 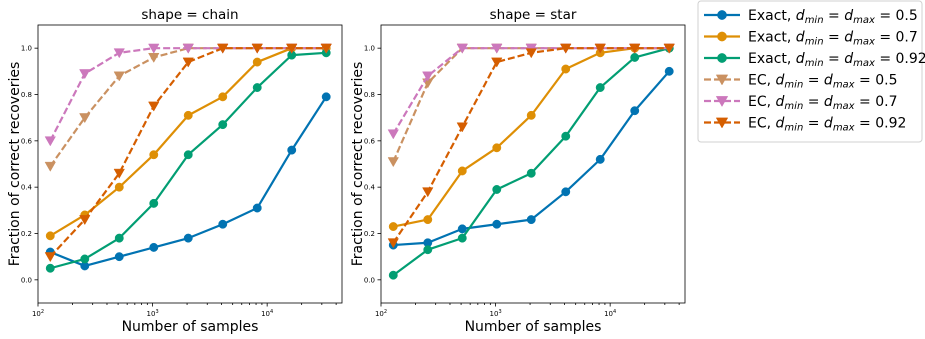 I want to click on legend-item-ec-07: EC, dmin = dmax = 0.7, so click(x=801, y=103).